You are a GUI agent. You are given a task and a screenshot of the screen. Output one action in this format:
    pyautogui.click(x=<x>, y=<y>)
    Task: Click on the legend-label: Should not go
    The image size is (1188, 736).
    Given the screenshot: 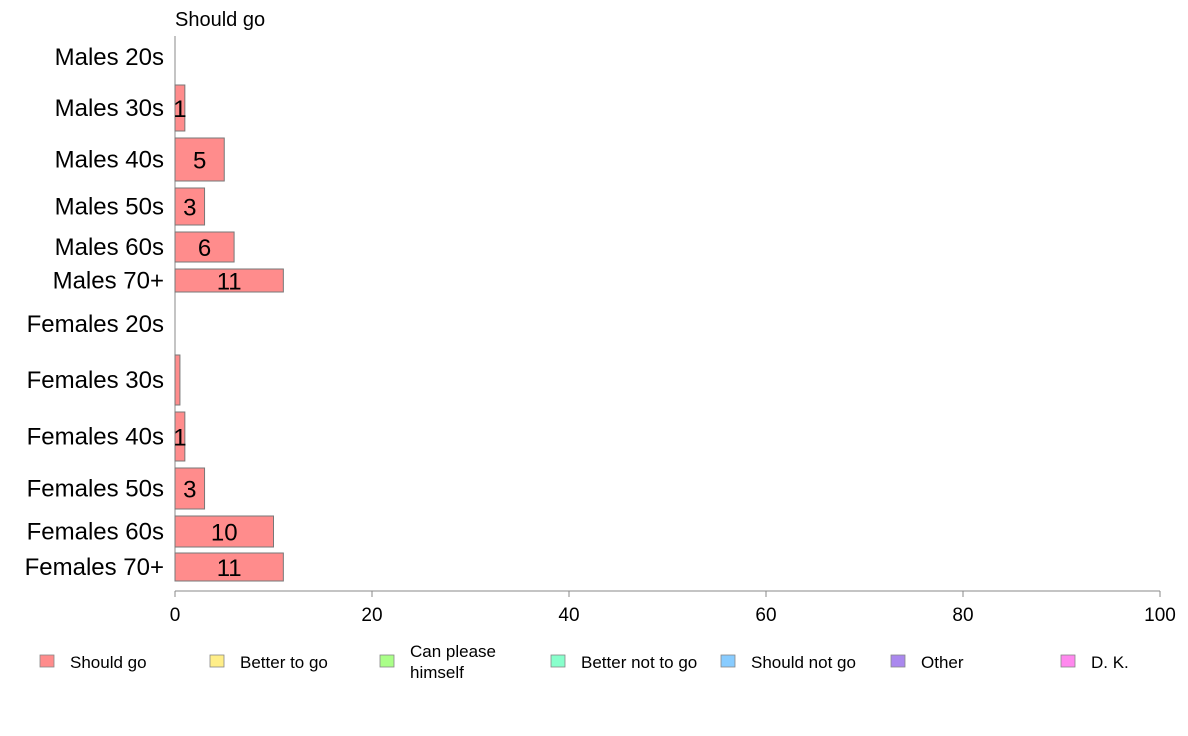 What is the action you would take?
    pyautogui.click(x=803, y=662)
    